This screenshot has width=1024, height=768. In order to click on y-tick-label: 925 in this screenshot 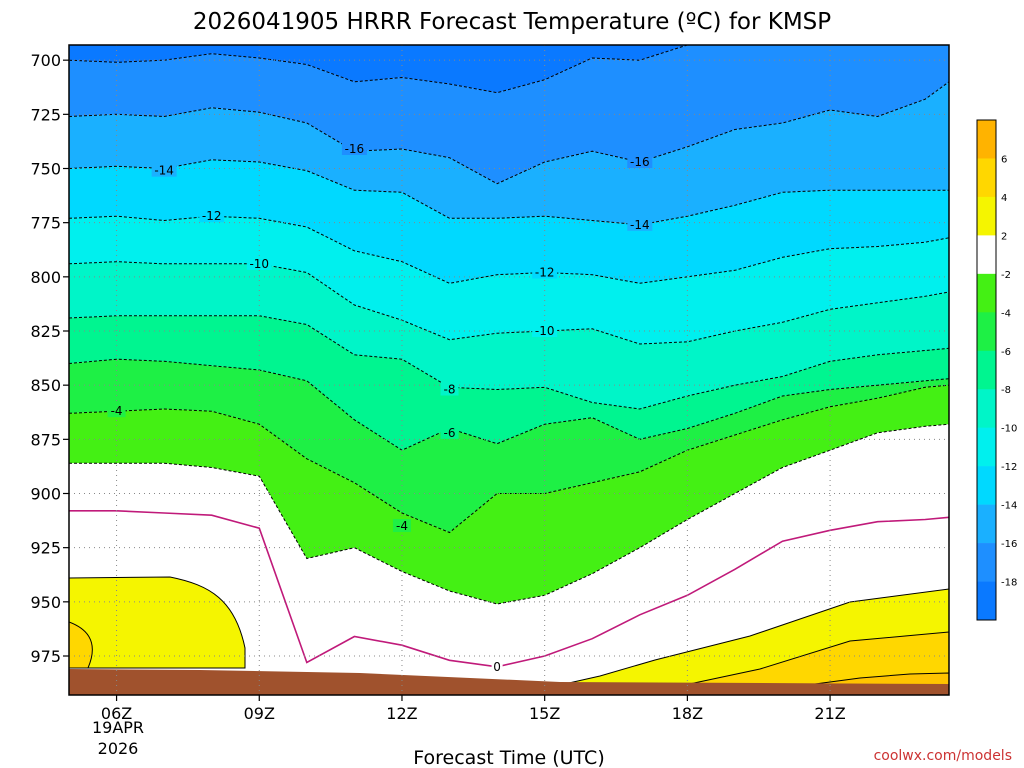, I will do `click(45, 548)`.